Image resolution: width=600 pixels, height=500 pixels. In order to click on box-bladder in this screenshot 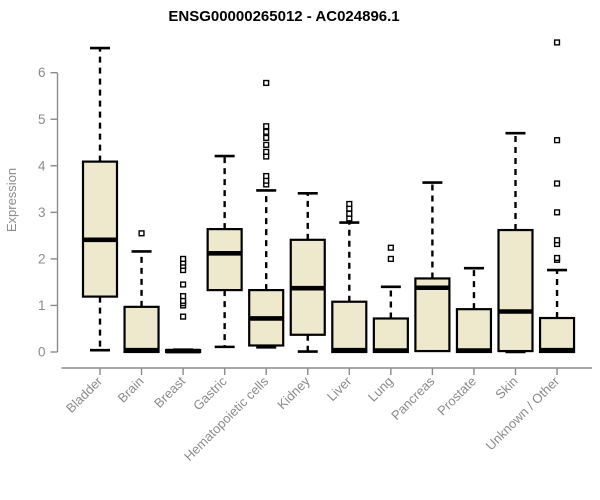, I will do `click(100, 199)`.